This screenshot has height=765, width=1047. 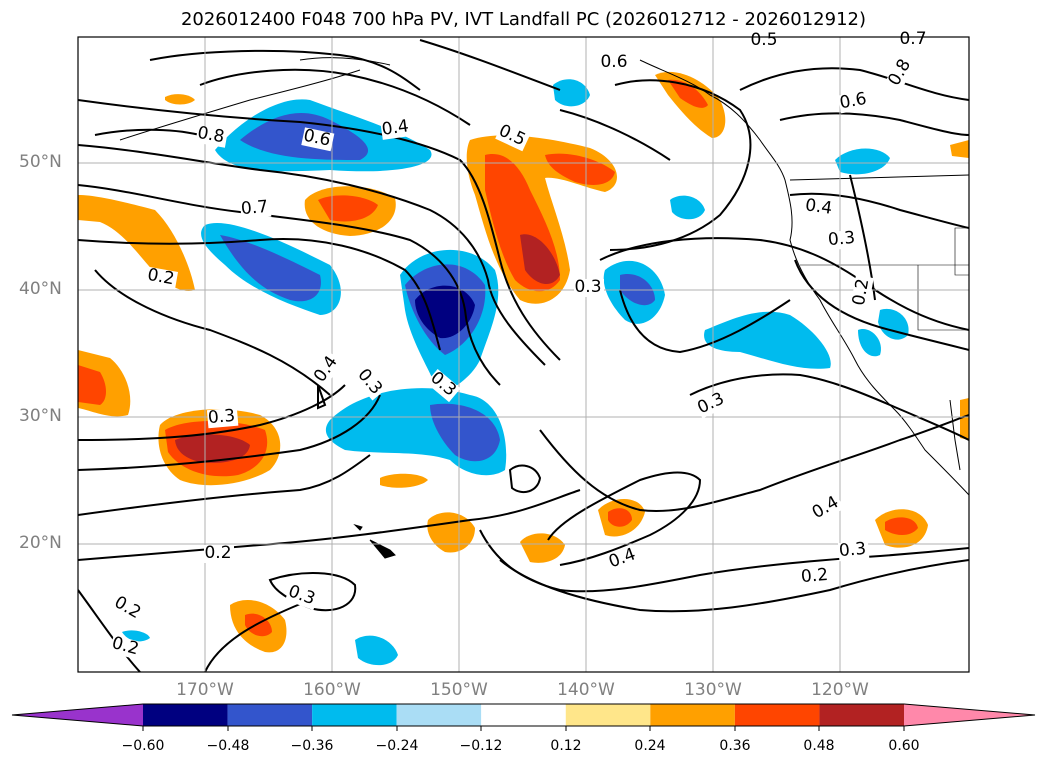 I want to click on lat-tick-label: 20°N, so click(x=40, y=543).